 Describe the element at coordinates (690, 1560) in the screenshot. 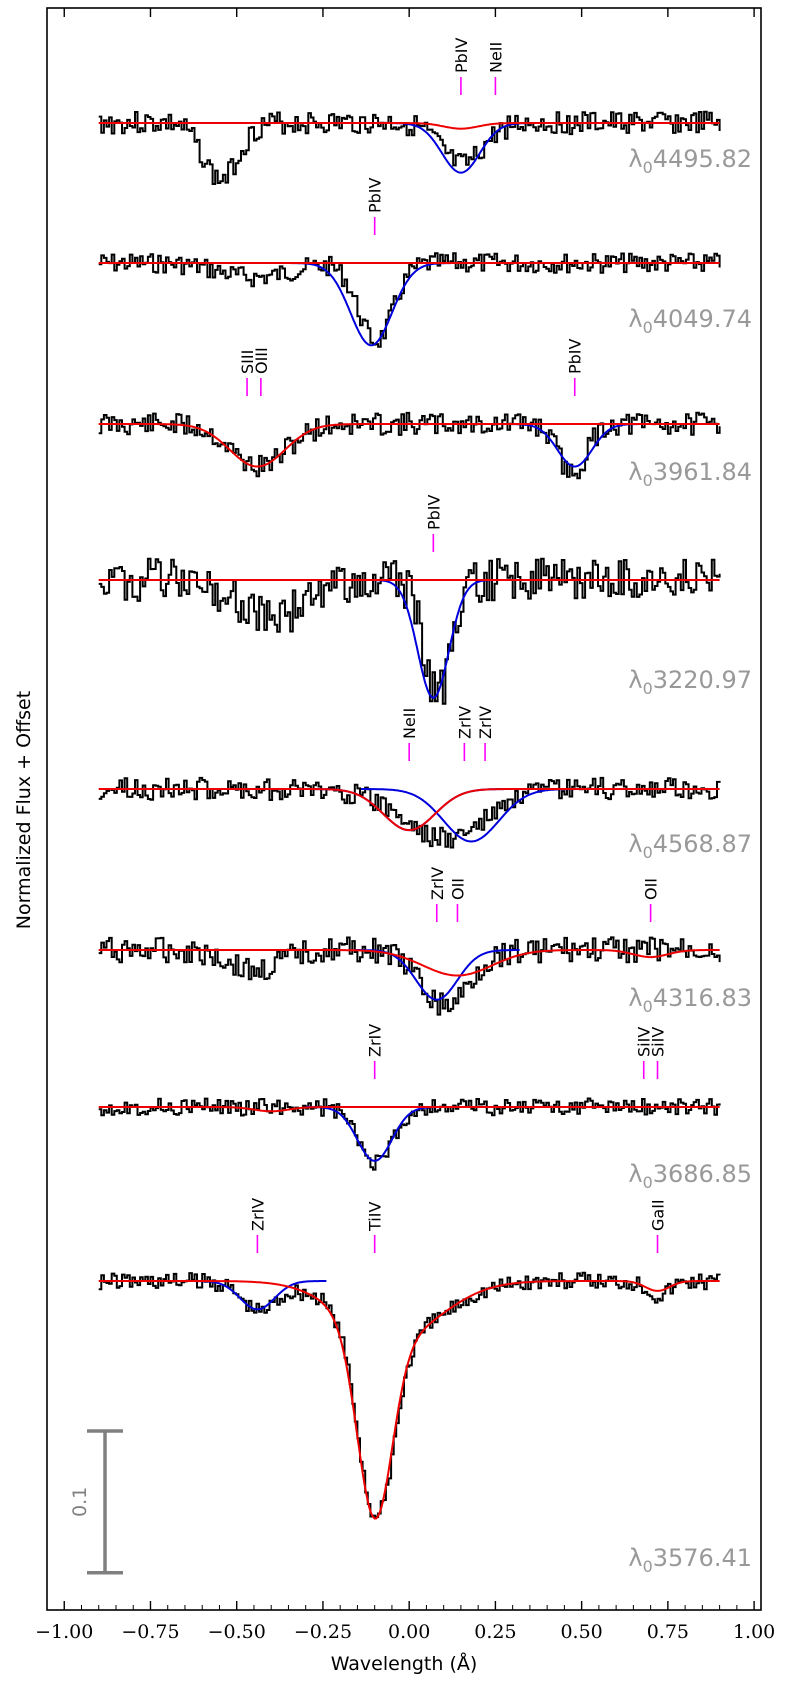

I see `wavelength-label-3576.41: λ03576.41` at that location.